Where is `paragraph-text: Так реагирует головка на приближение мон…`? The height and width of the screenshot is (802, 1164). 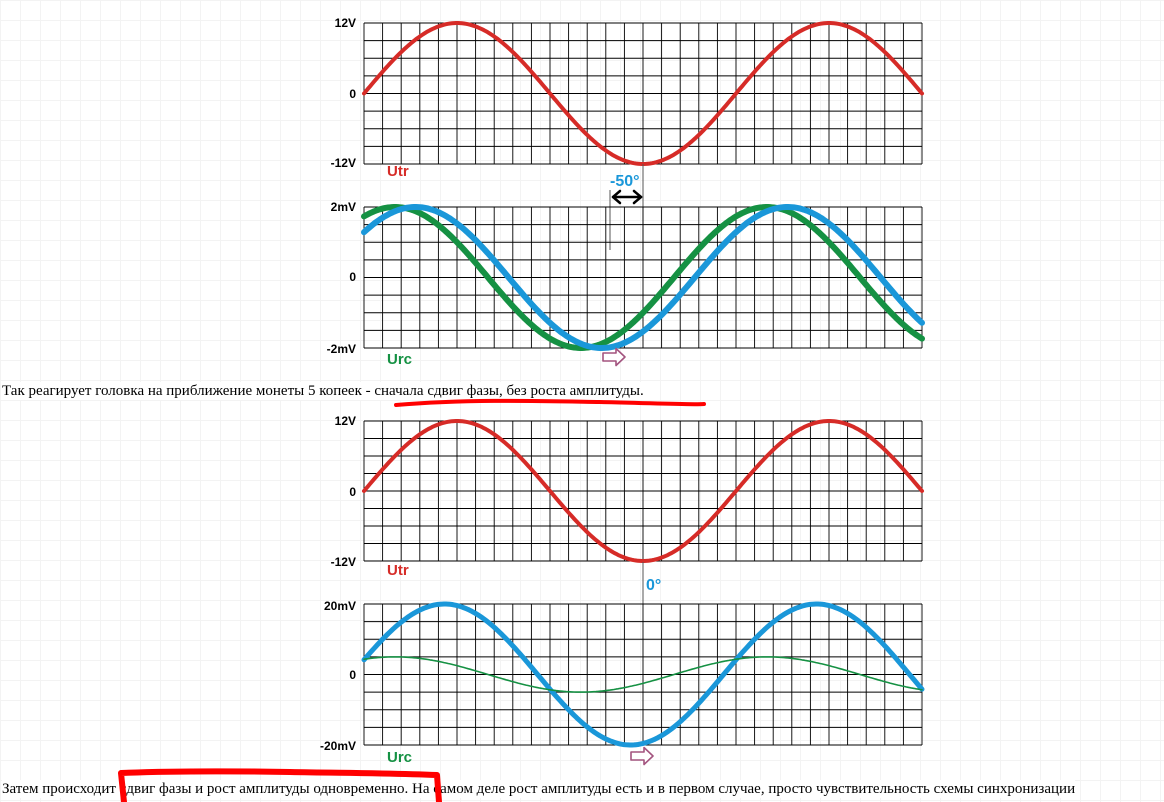 paragraph-text: Так реагирует головка на приближение мон… is located at coordinates (323, 391).